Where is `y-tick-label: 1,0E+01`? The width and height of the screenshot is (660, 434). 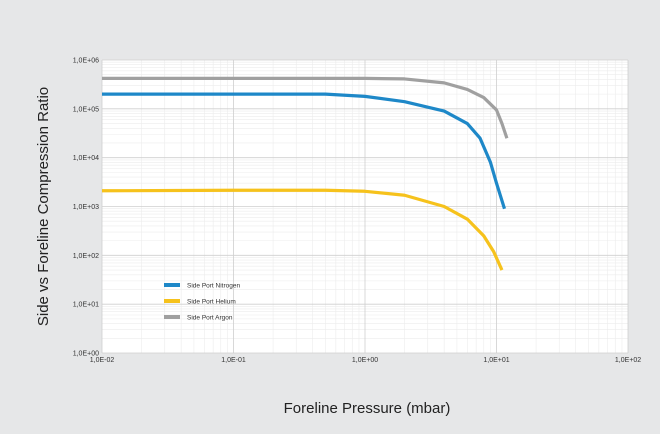
y-tick-label: 1,0E+01 is located at coordinates (86, 305).